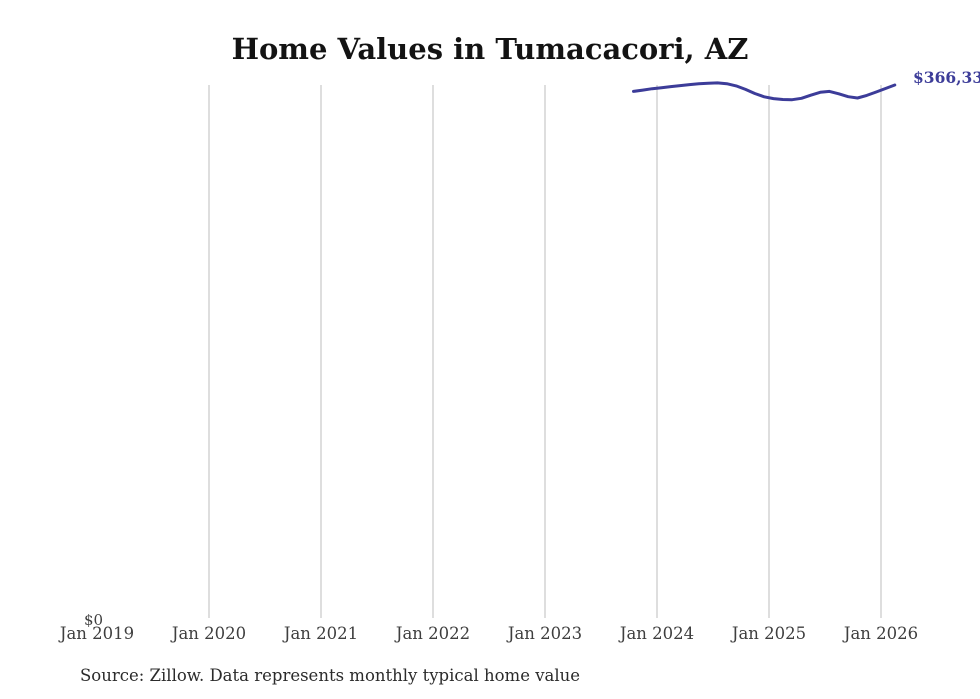  I want to click on x-tick-label: Jan 2022, so click(433, 633).